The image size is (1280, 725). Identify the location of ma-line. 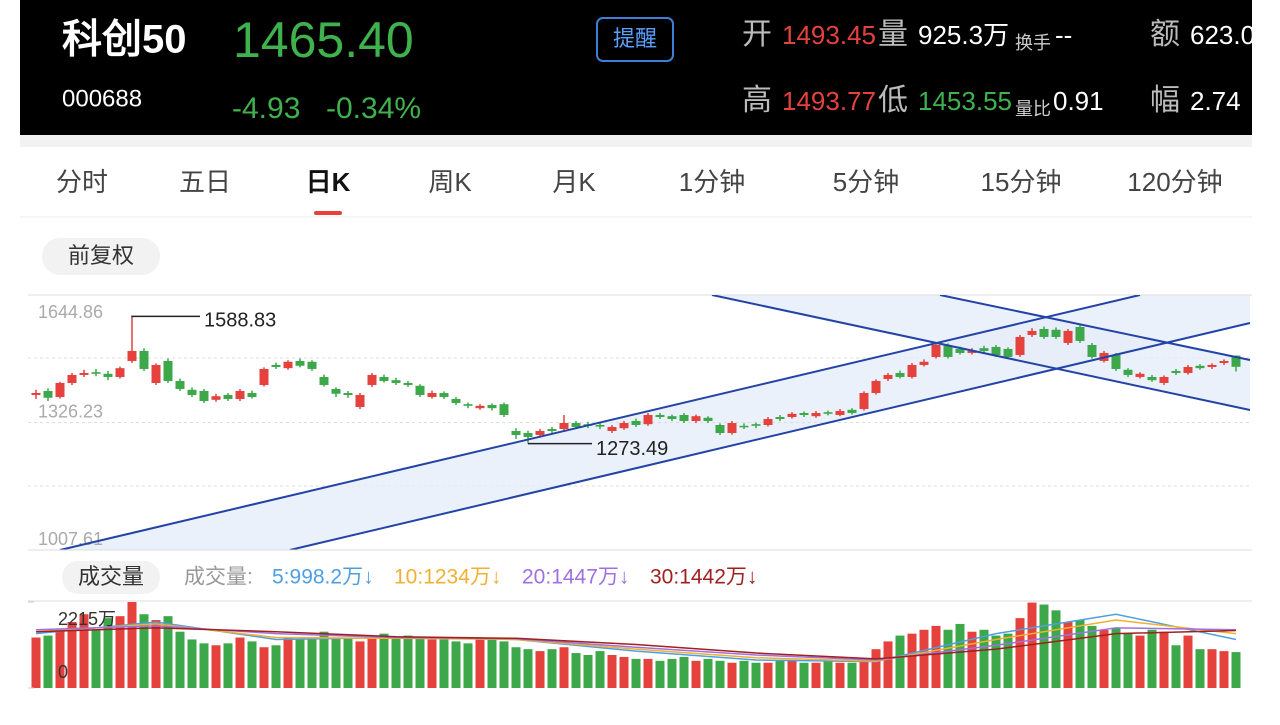
(636, 643).